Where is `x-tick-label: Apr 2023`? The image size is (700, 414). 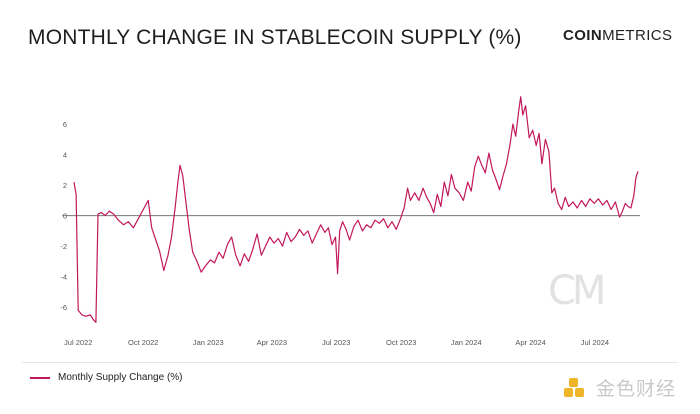
x-tick-label: Apr 2023 is located at coordinates (272, 342).